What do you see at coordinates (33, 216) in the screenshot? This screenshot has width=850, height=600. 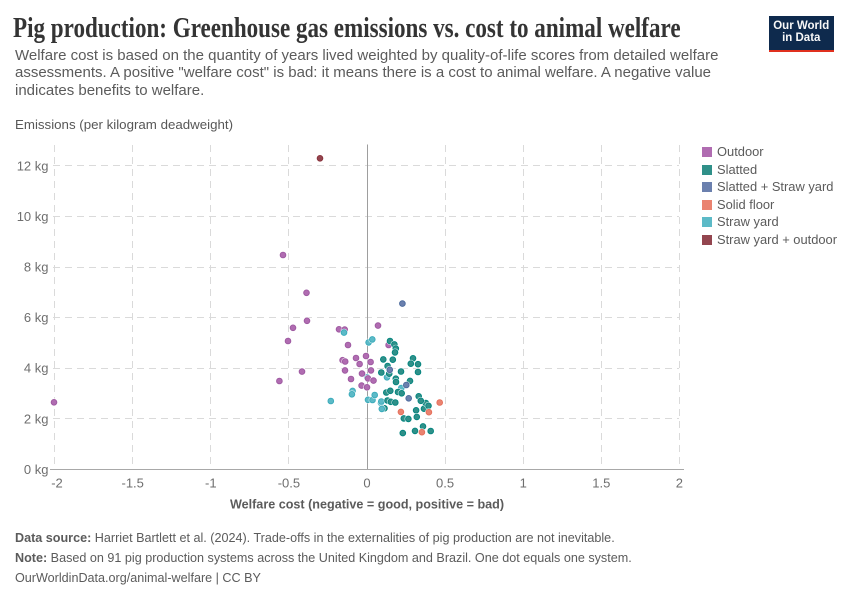 I see `svg-text: 10 kg` at bounding box center [33, 216].